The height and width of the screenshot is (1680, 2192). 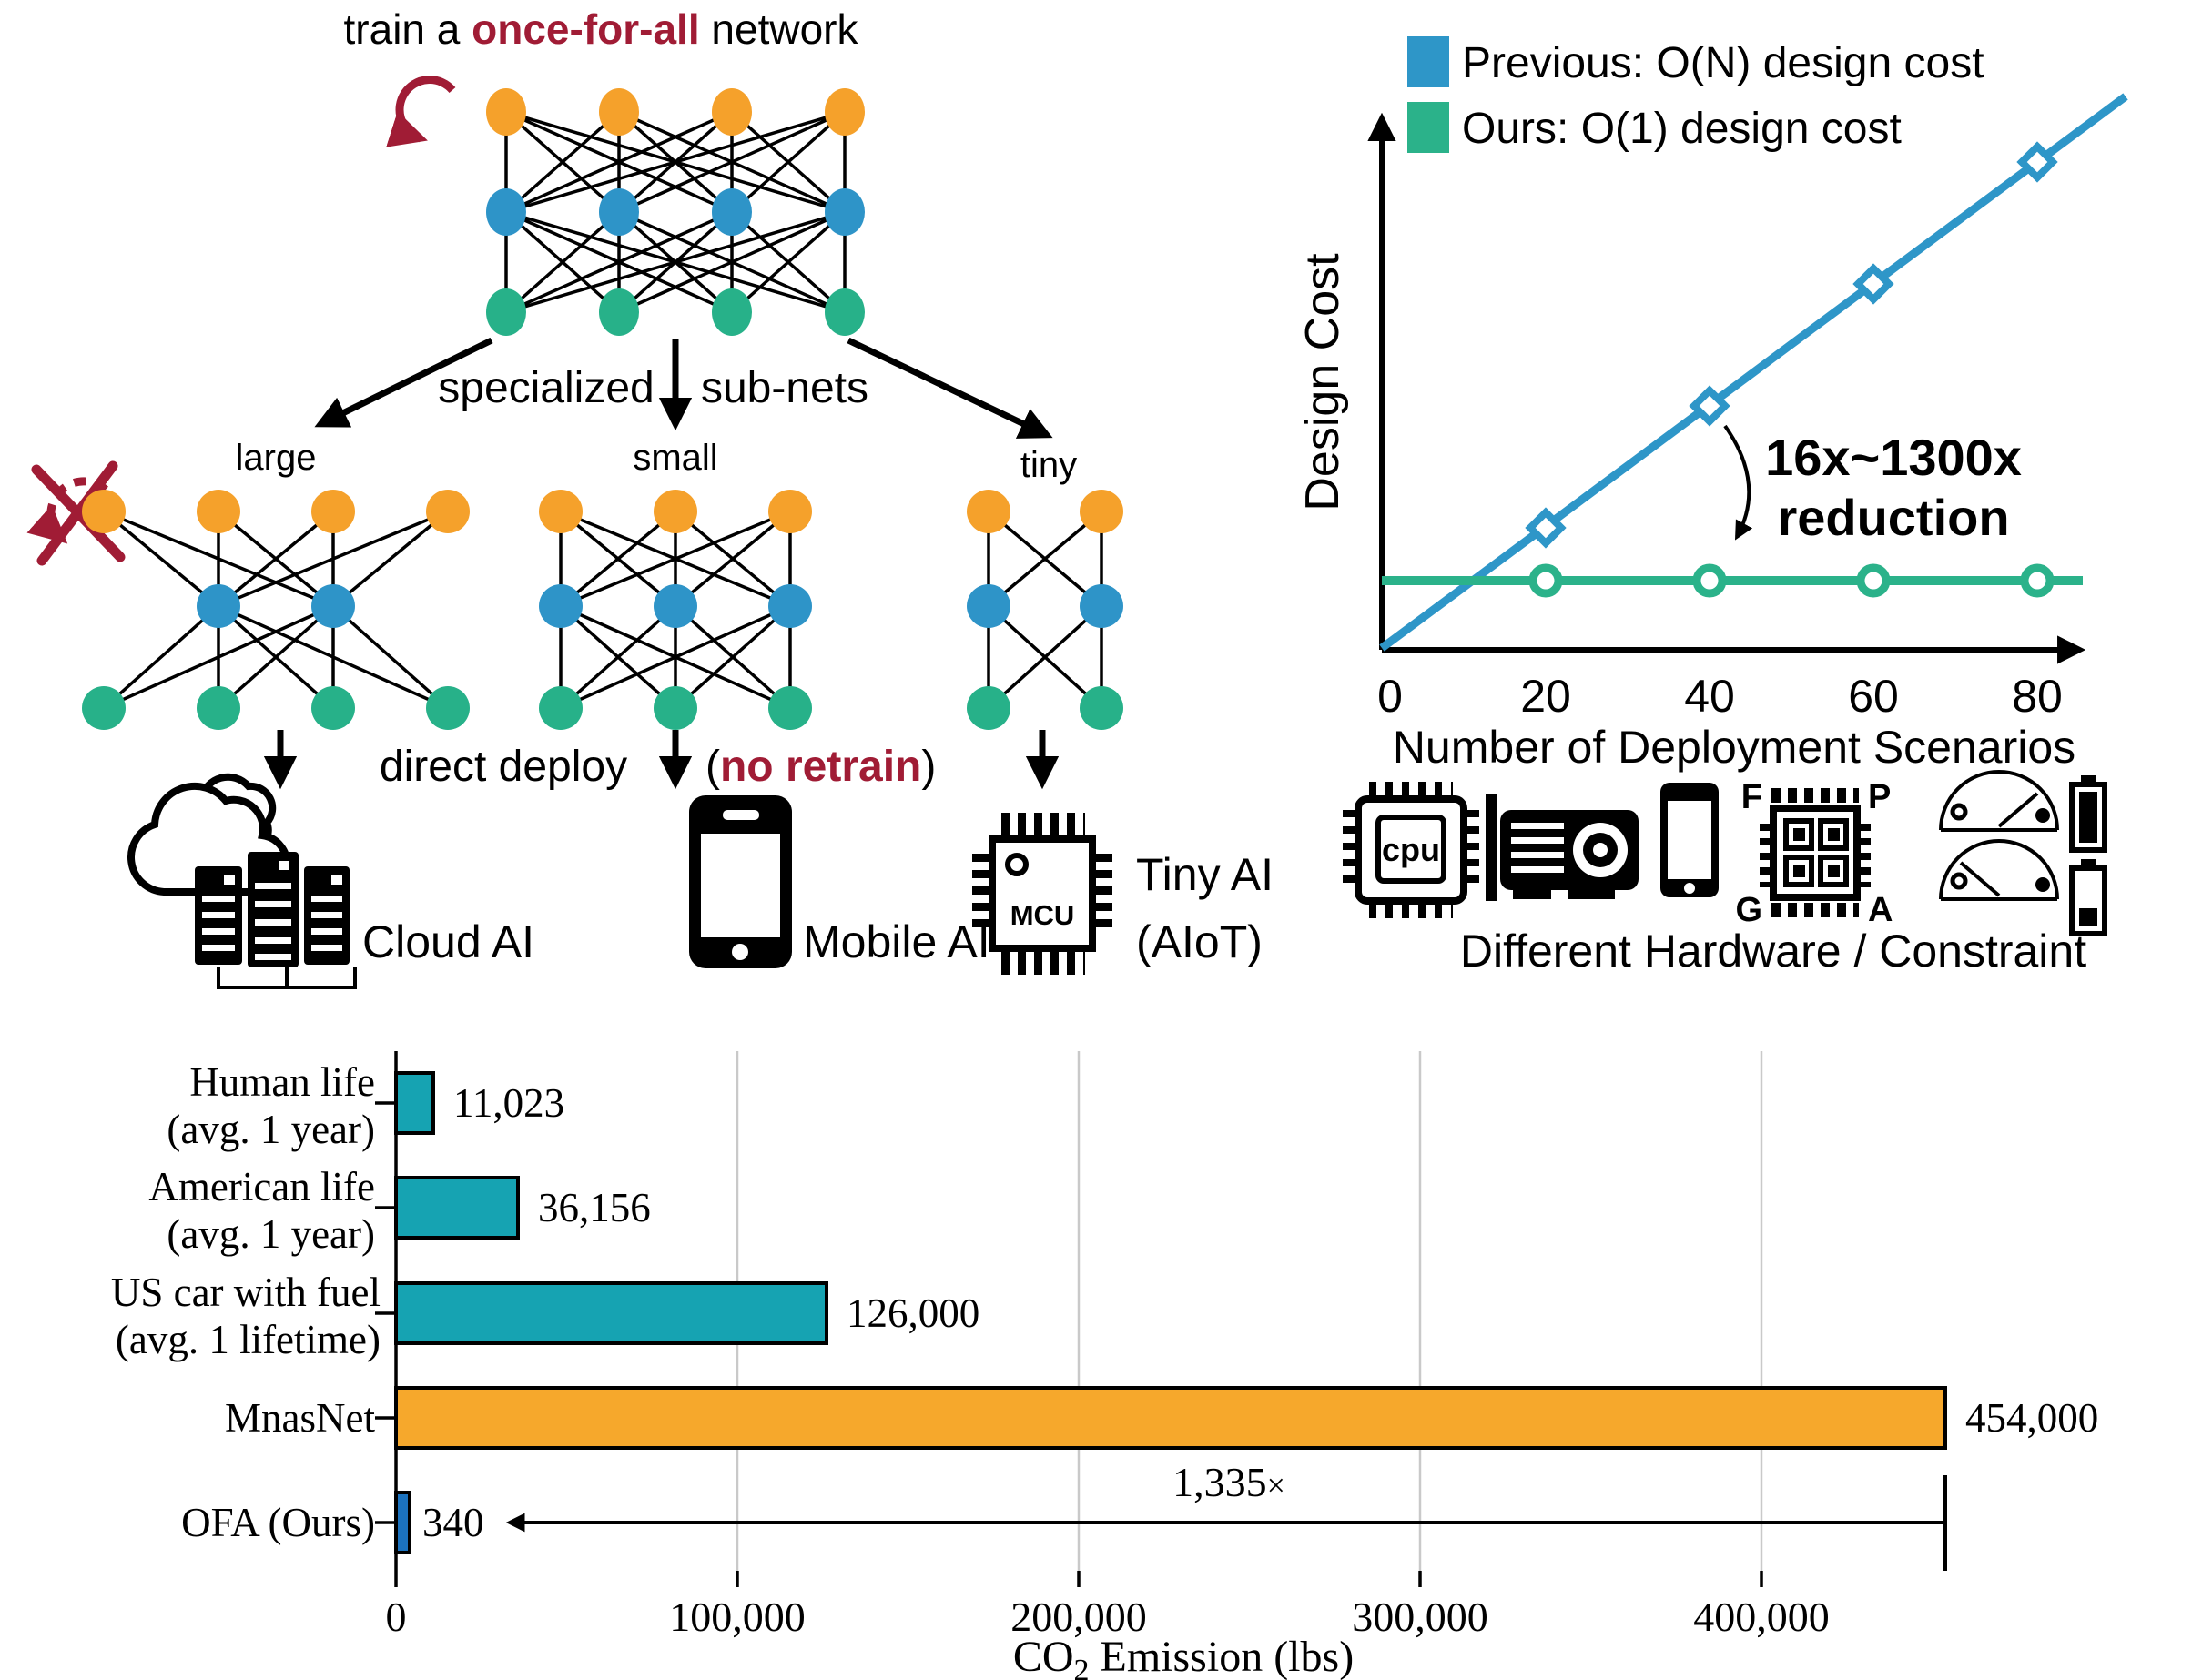 I want to click on reduction-annotation-line2: reduction, so click(x=1893, y=518).